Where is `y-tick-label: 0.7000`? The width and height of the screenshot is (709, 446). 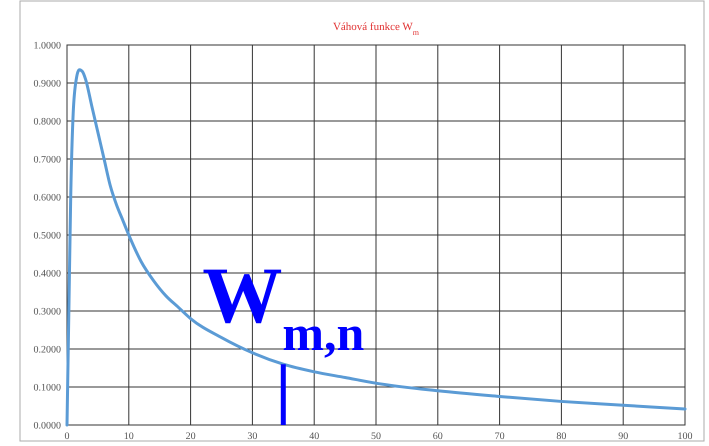 y-tick-label: 0.7000 is located at coordinates (47, 160).